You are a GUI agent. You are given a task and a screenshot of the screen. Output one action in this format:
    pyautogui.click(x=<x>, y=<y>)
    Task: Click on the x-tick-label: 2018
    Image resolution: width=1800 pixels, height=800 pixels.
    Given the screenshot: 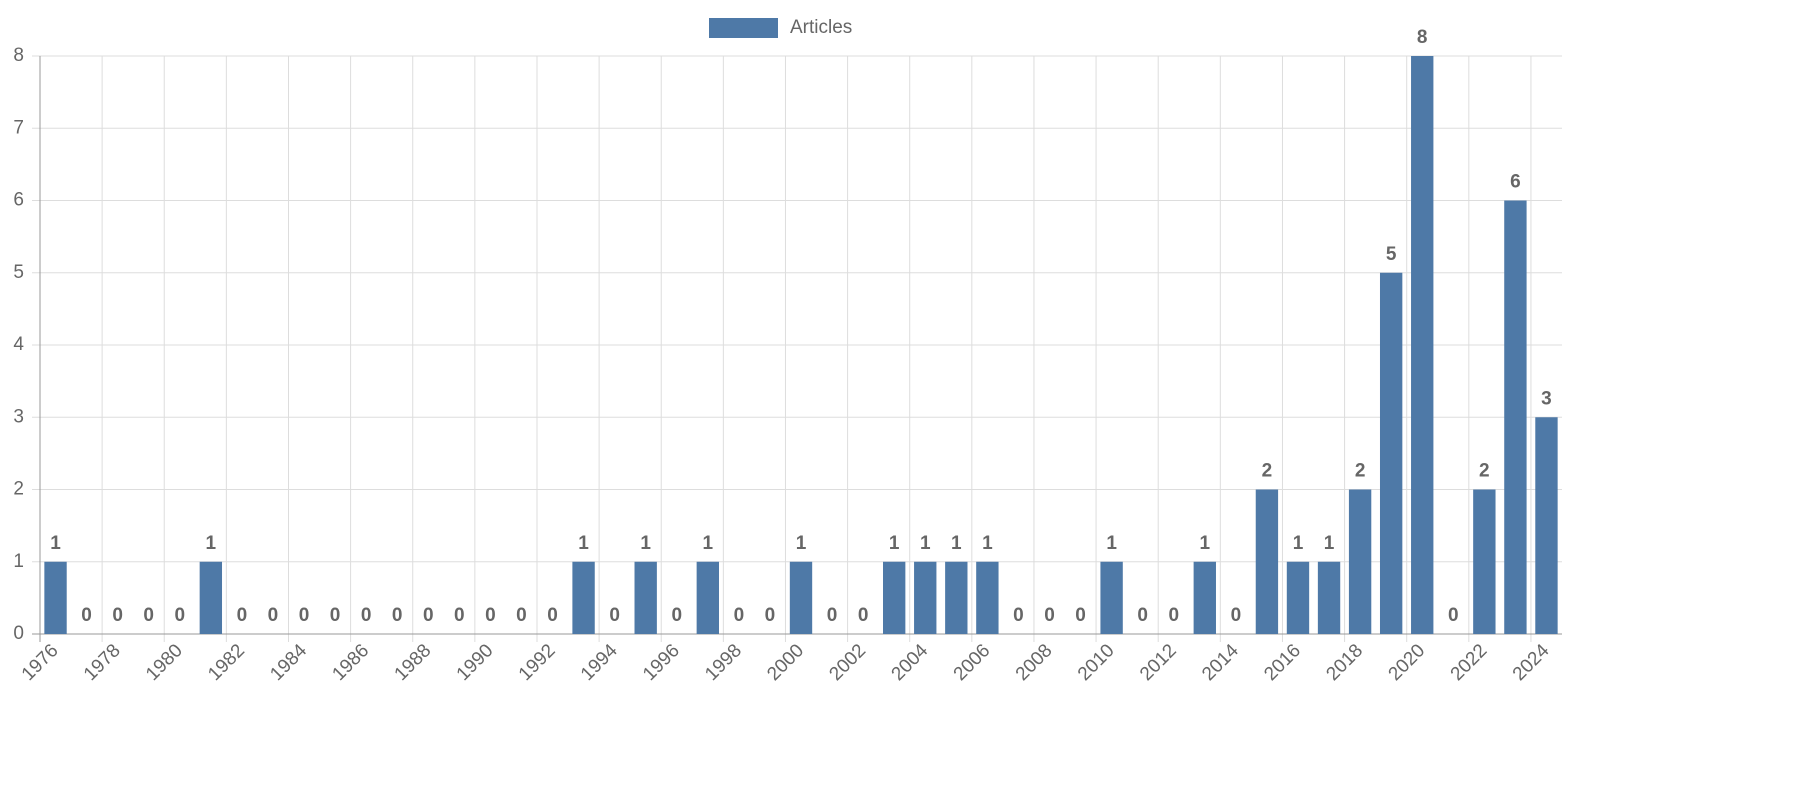 What is the action you would take?
    pyautogui.click(x=1344, y=662)
    